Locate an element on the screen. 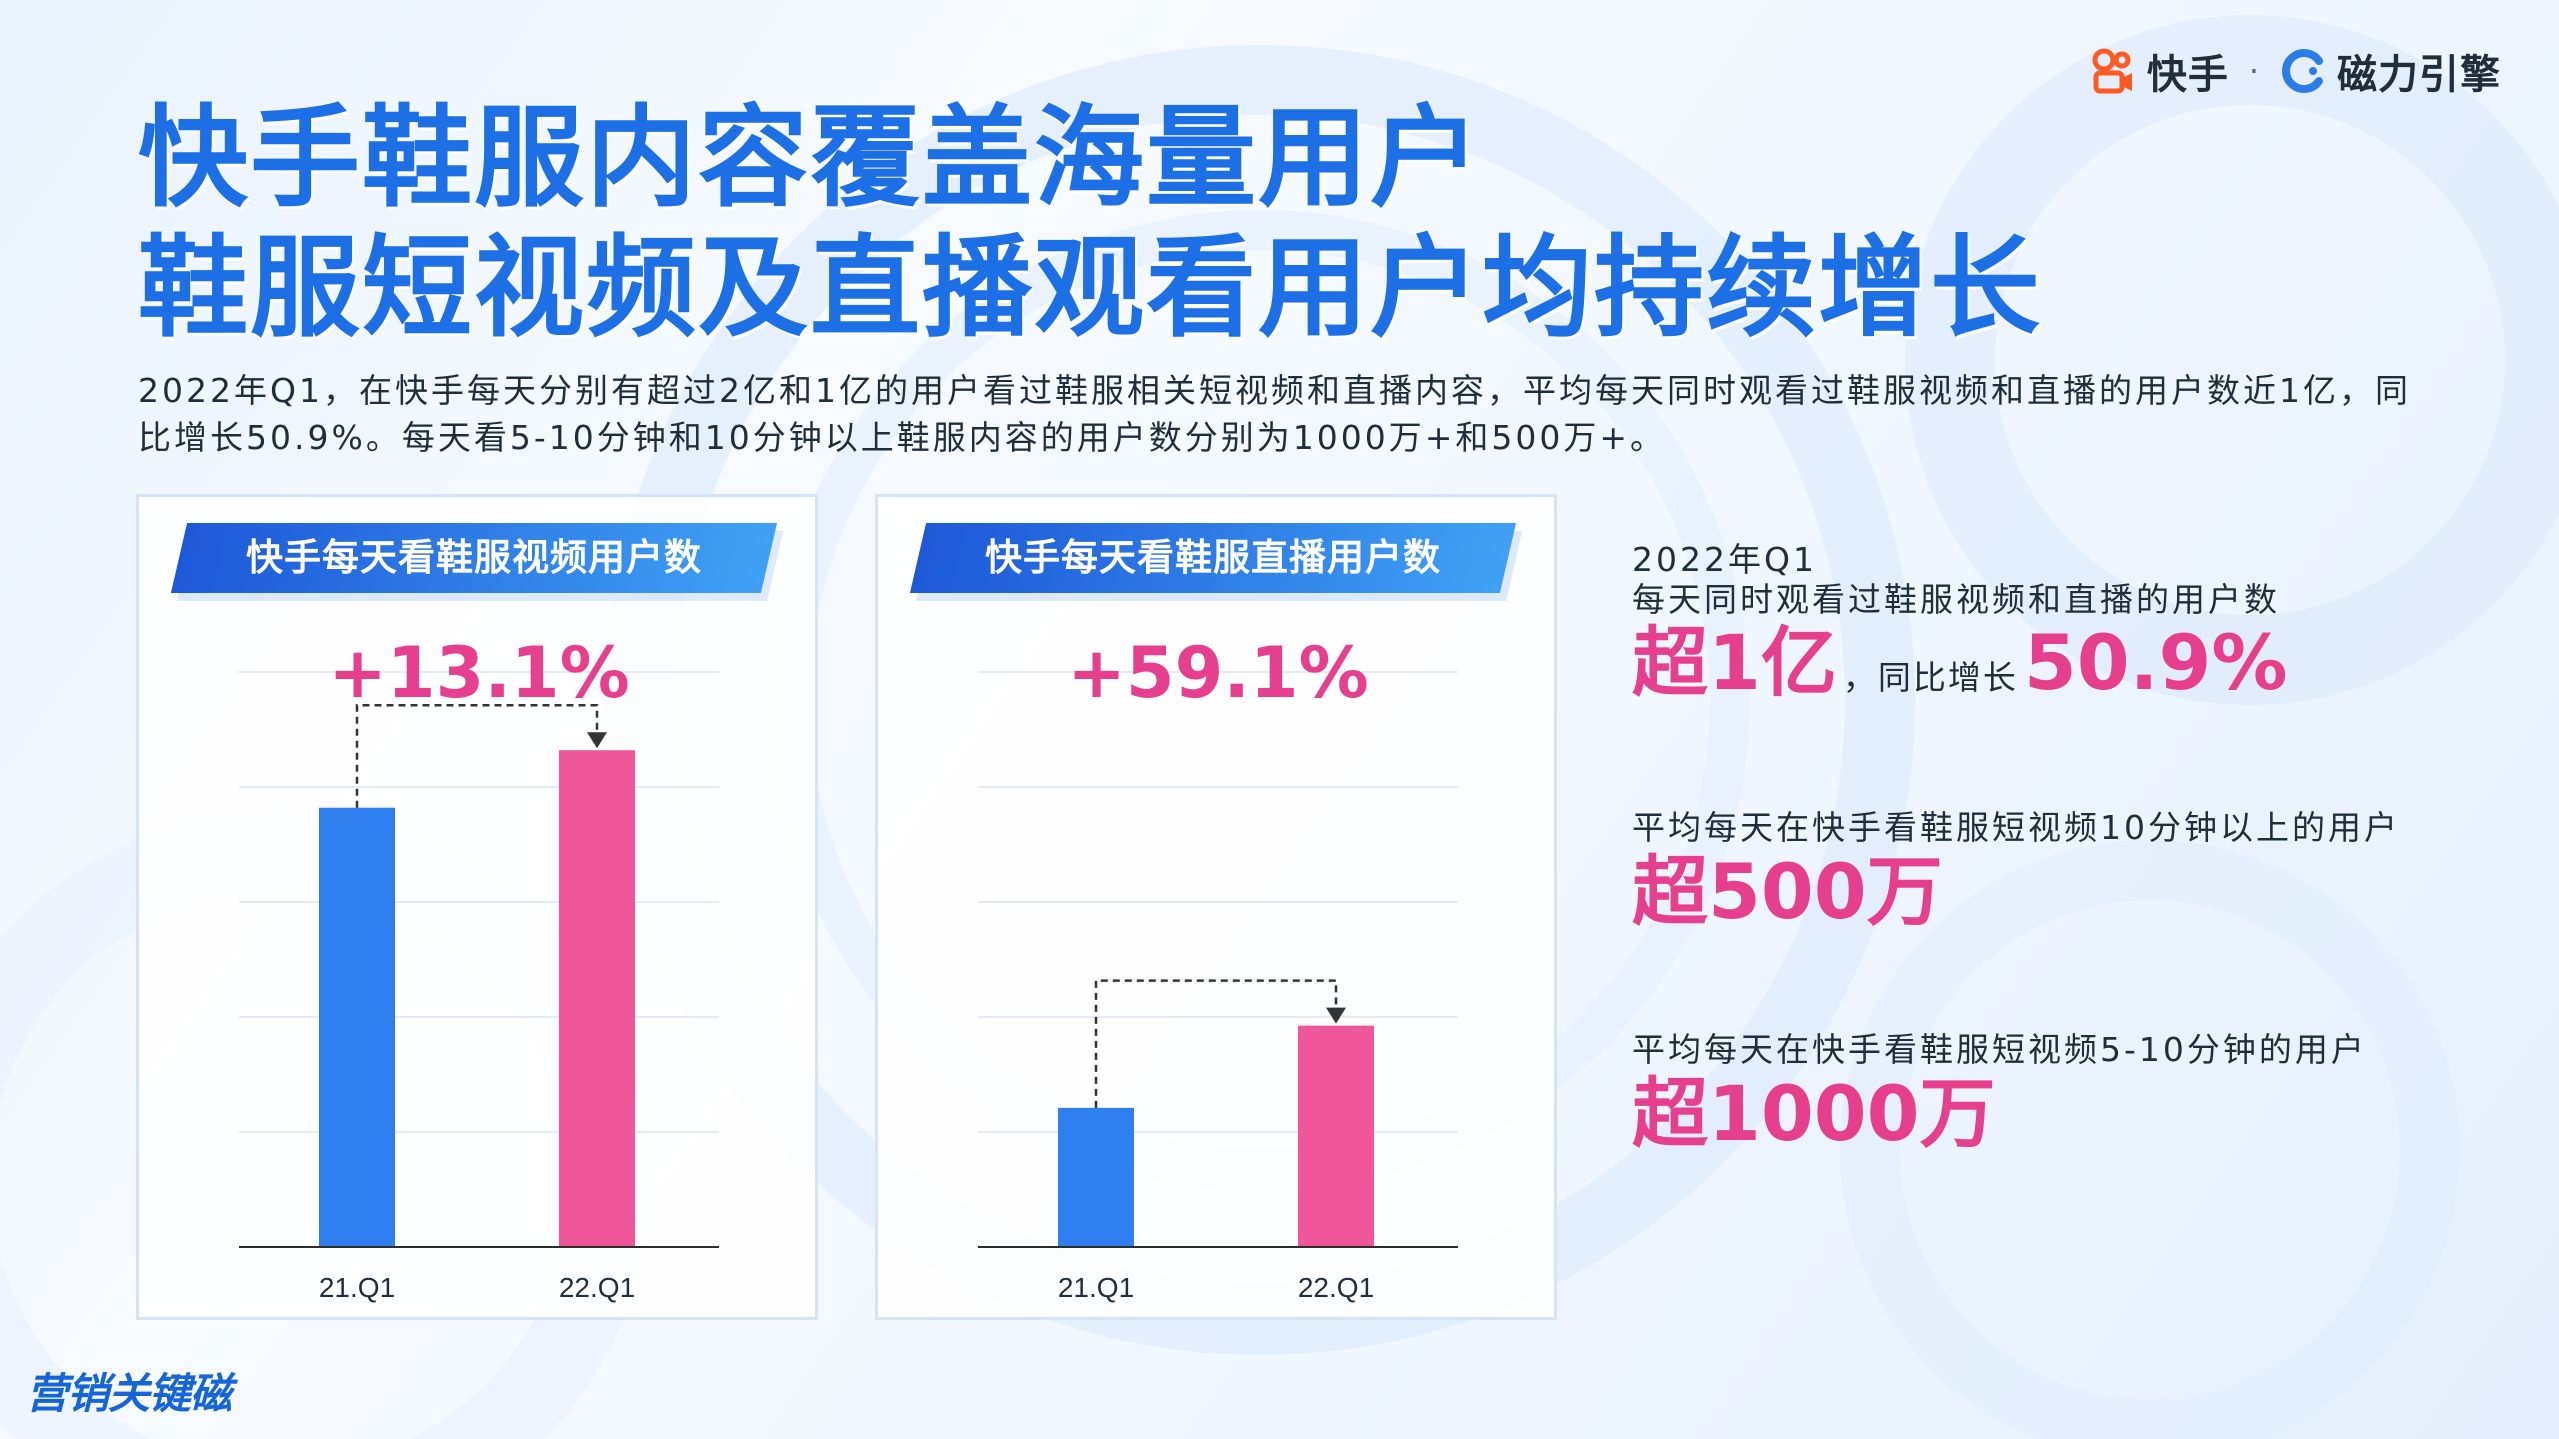 This screenshot has height=1439, width=2559. kuaishou-brand-text: 快手 is located at coordinates (2187, 75).